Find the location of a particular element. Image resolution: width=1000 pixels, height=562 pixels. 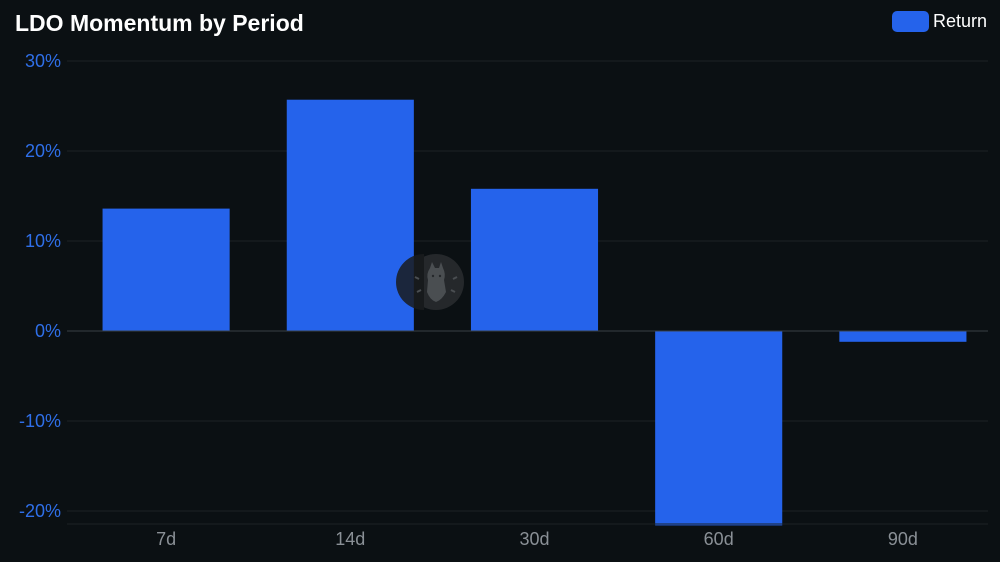

legend-swatch is located at coordinates (910, 21).